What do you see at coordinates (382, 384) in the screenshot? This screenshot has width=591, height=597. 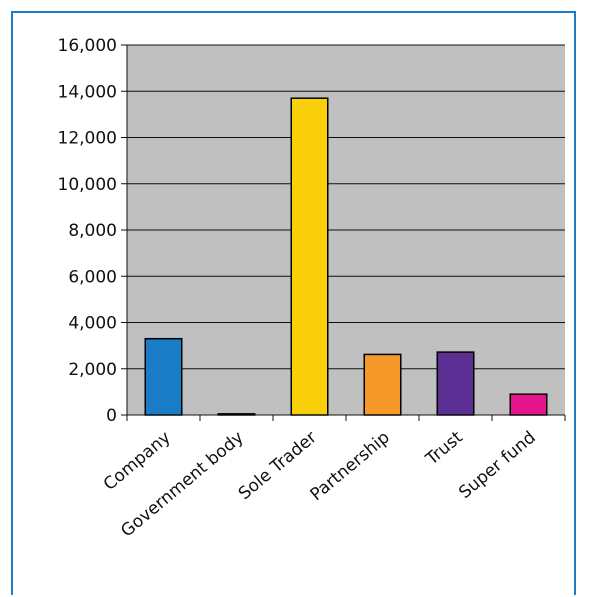 I see `bar-partnership` at bounding box center [382, 384].